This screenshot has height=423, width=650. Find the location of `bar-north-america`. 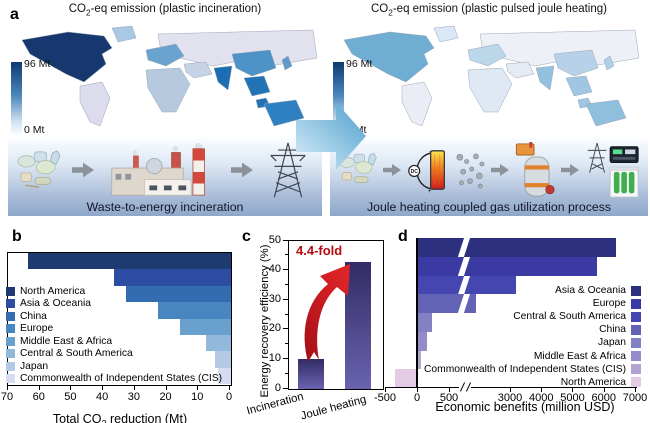

bar-north-america is located at coordinates (405, 378).